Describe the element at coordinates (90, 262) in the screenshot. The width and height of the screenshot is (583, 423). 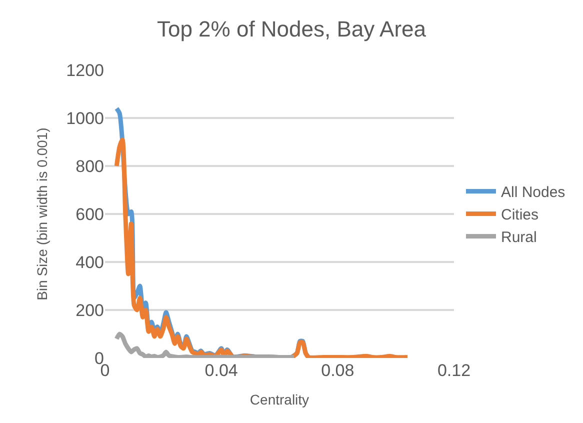
I see `y-tick-label: 400` at that location.